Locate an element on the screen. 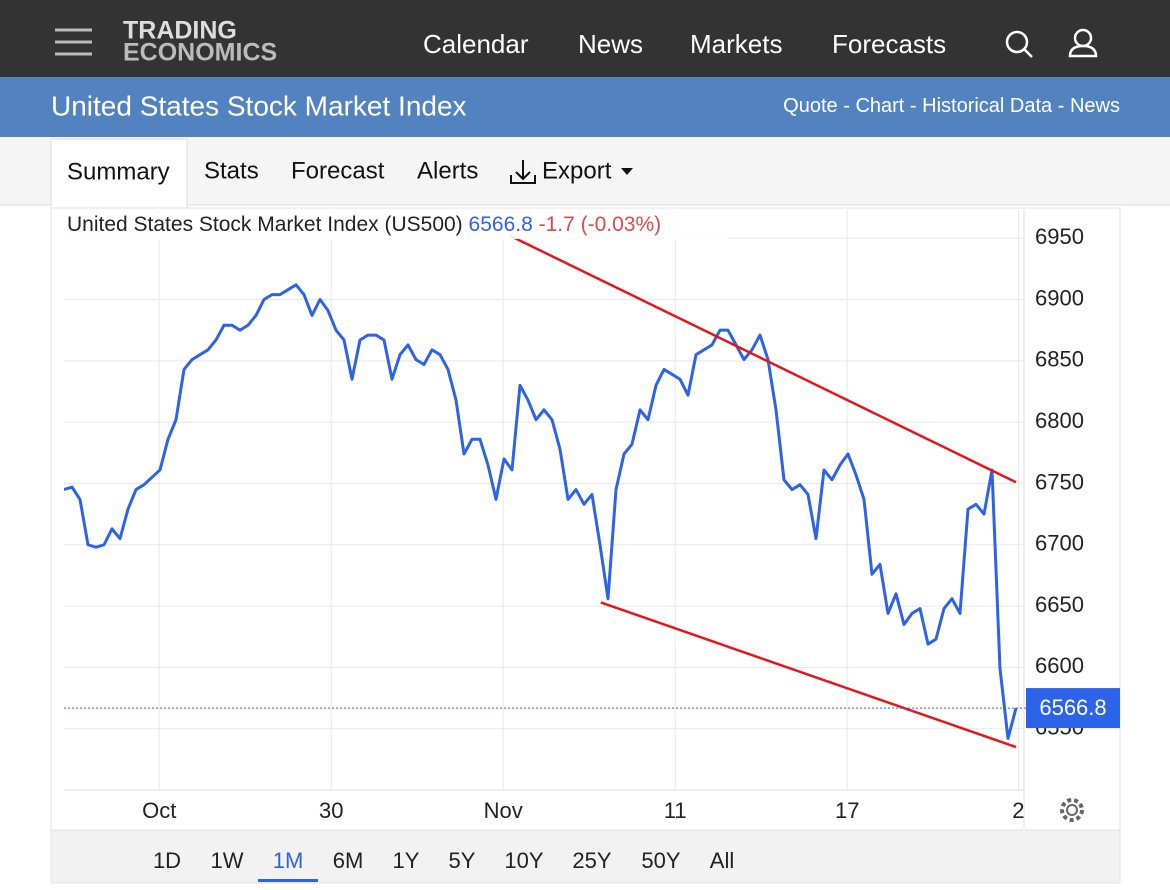 The height and width of the screenshot is (890, 1170). y-tick-label: 6900 is located at coordinates (1059, 297).